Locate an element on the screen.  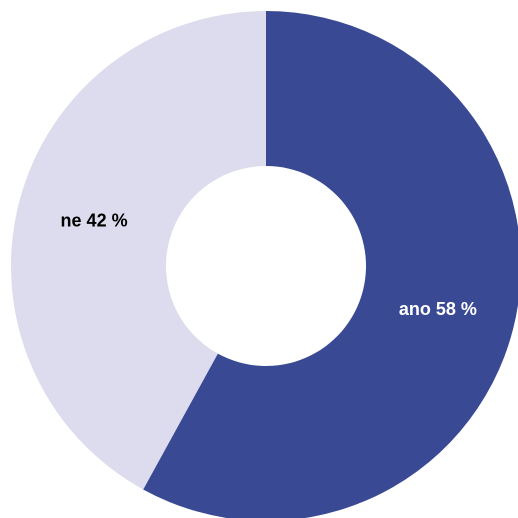
slice-label: ne 42 % is located at coordinates (94, 221).